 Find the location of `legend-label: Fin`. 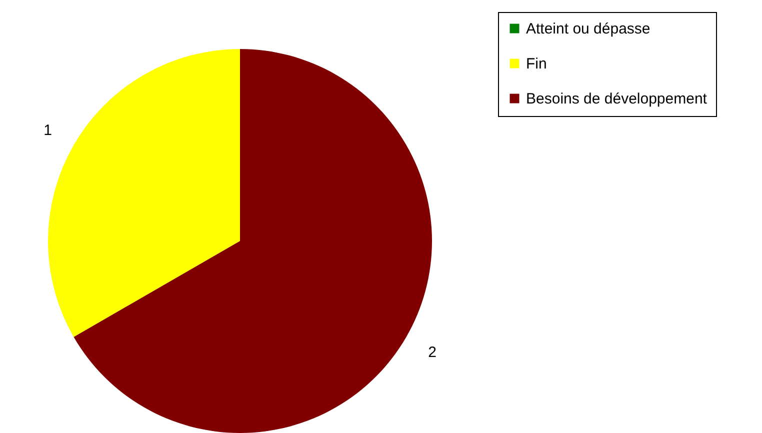

legend-label: Fin is located at coordinates (536, 64).